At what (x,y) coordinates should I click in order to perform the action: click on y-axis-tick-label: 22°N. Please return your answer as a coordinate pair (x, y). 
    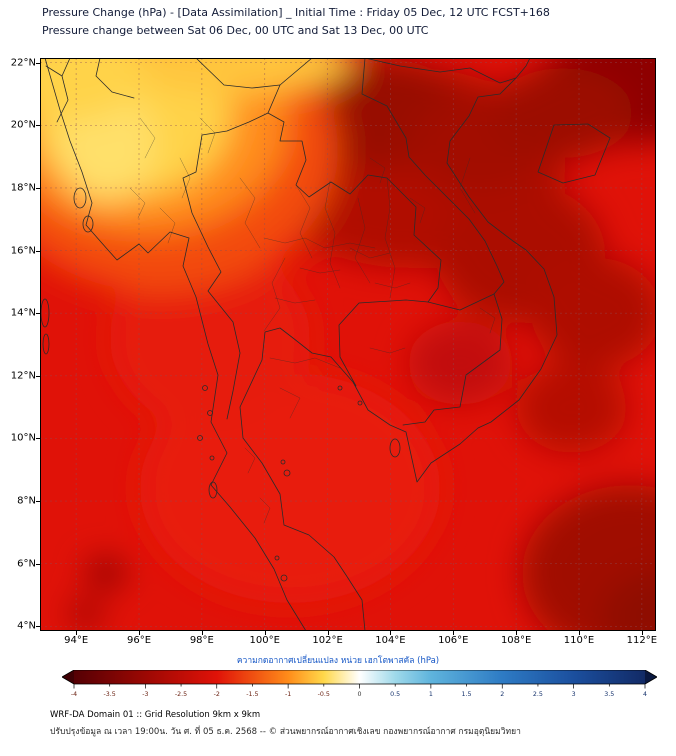
    Looking at the image, I should click on (23, 63).